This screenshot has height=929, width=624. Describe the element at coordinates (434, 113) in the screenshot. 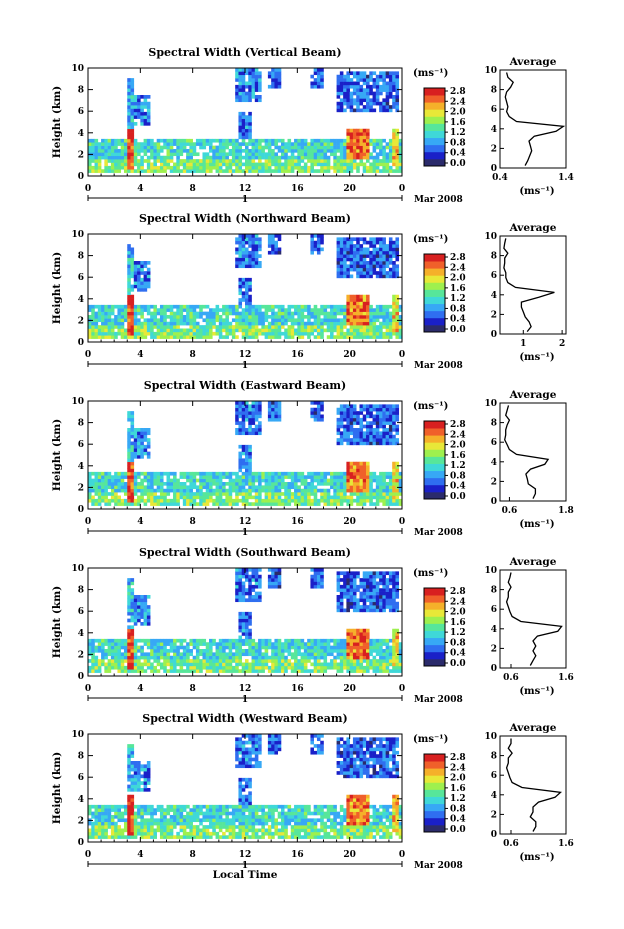

I see `colorbar-swatch` at that location.